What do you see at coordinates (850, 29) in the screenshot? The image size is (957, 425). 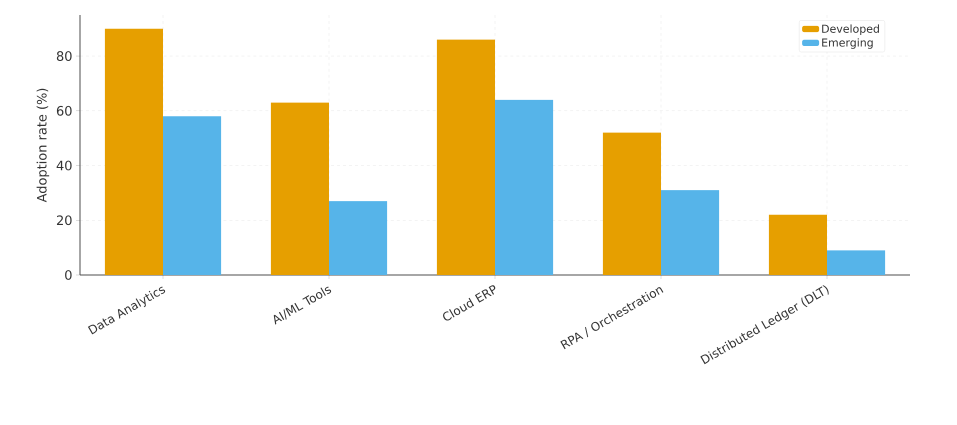 I see `legend-label: Developed` at bounding box center [850, 29].